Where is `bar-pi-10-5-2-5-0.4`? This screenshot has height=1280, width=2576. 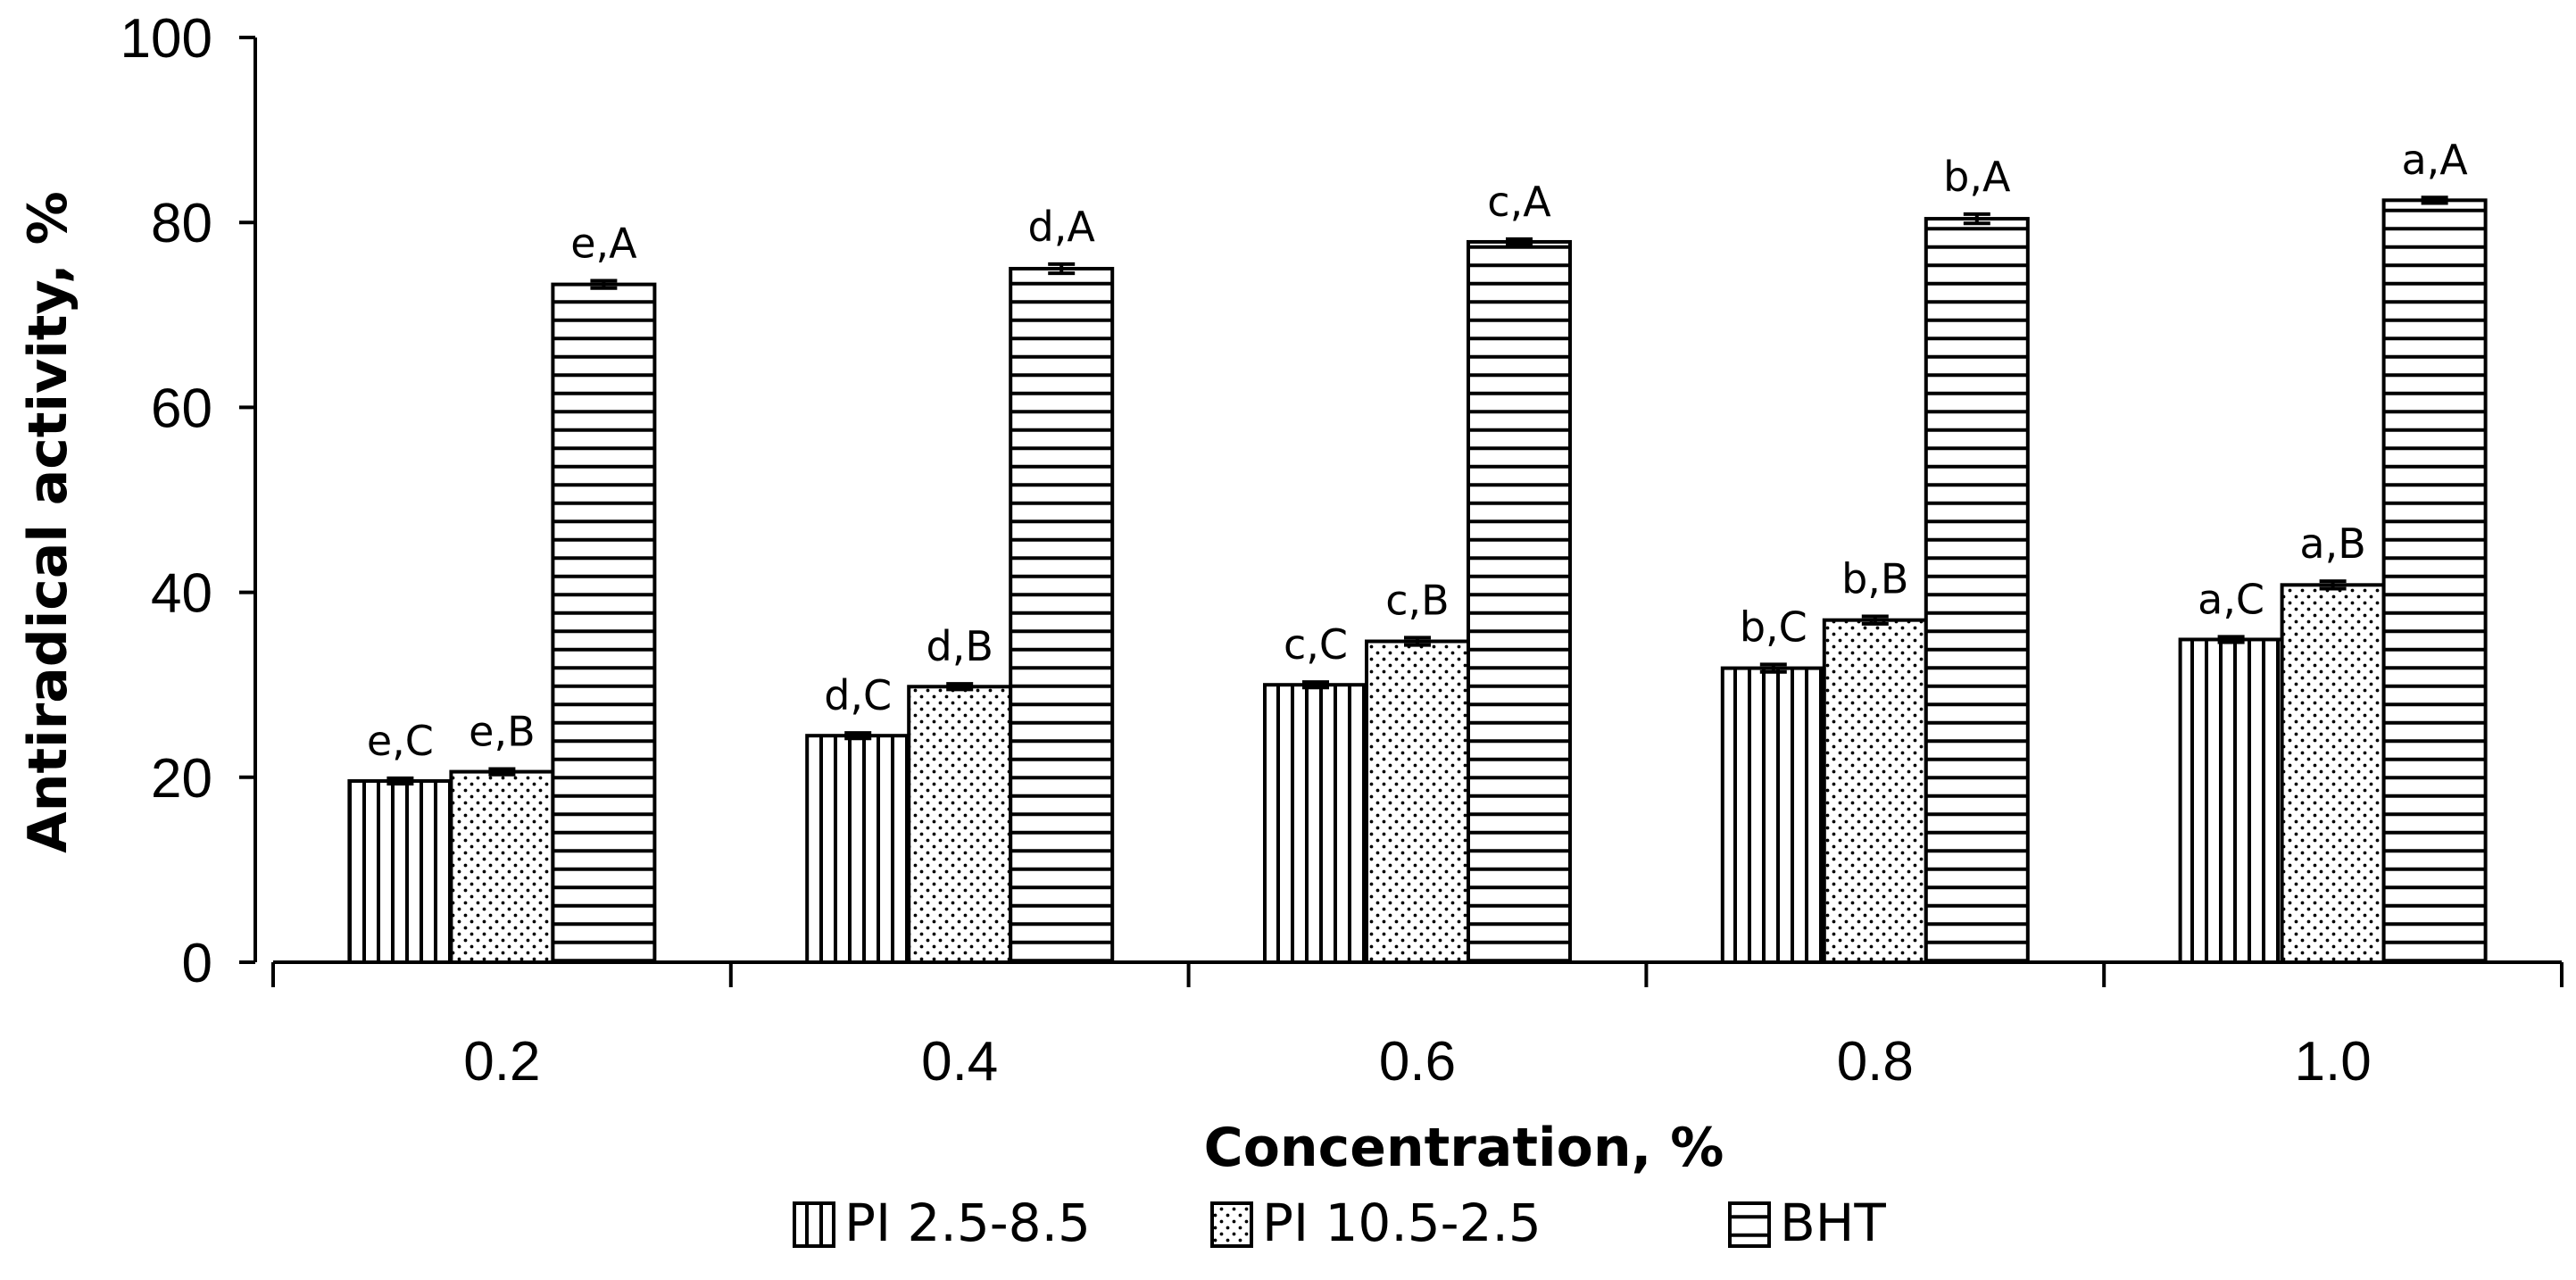
bar-pi-10-5-2-5-0.4 is located at coordinates (960, 824).